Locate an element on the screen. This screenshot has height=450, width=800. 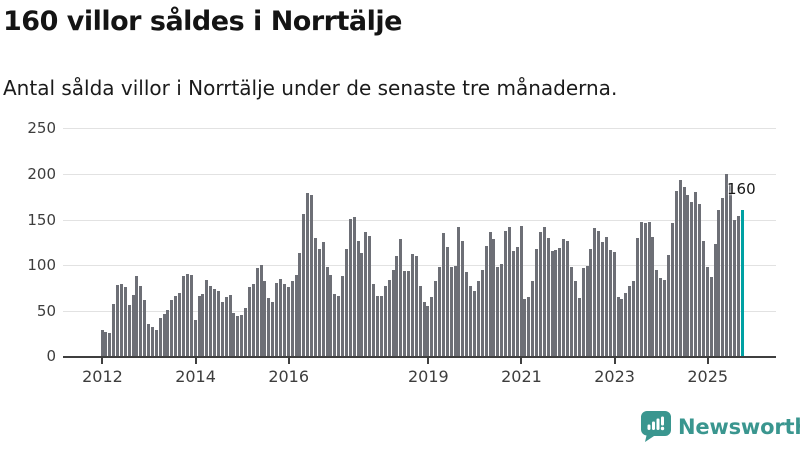
page-title: 160 villor såldes i Norrtälje is located at coordinates (202, 21).